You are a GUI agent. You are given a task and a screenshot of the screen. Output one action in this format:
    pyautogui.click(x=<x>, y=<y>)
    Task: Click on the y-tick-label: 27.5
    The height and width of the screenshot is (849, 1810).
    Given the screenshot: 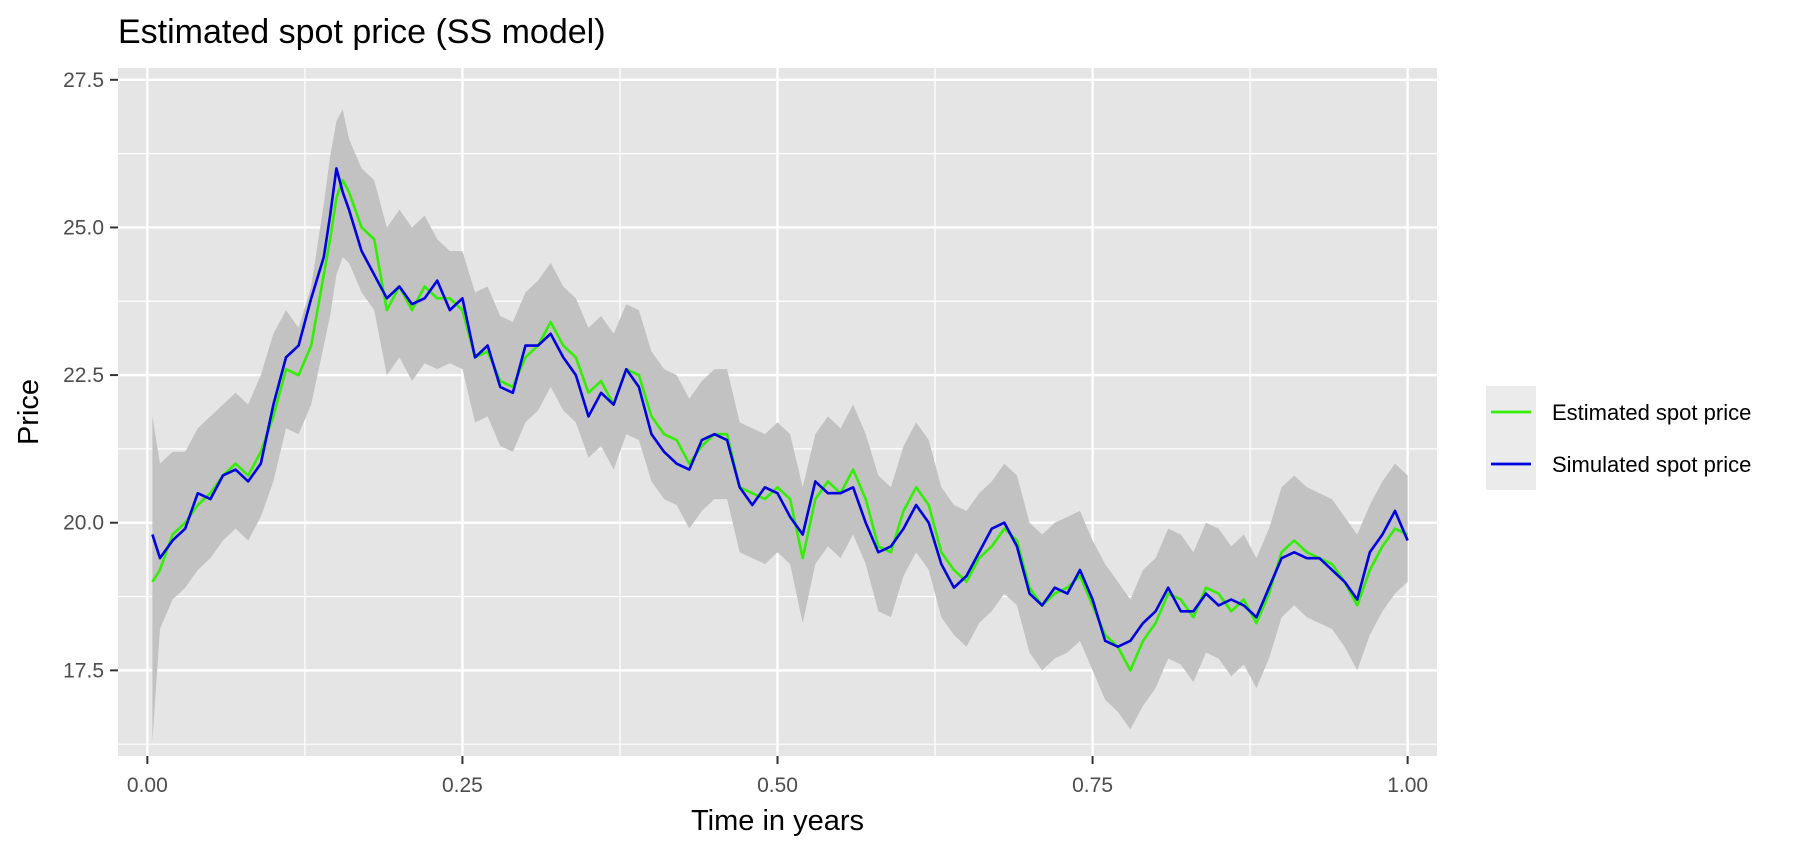 What is the action you would take?
    pyautogui.click(x=83, y=80)
    